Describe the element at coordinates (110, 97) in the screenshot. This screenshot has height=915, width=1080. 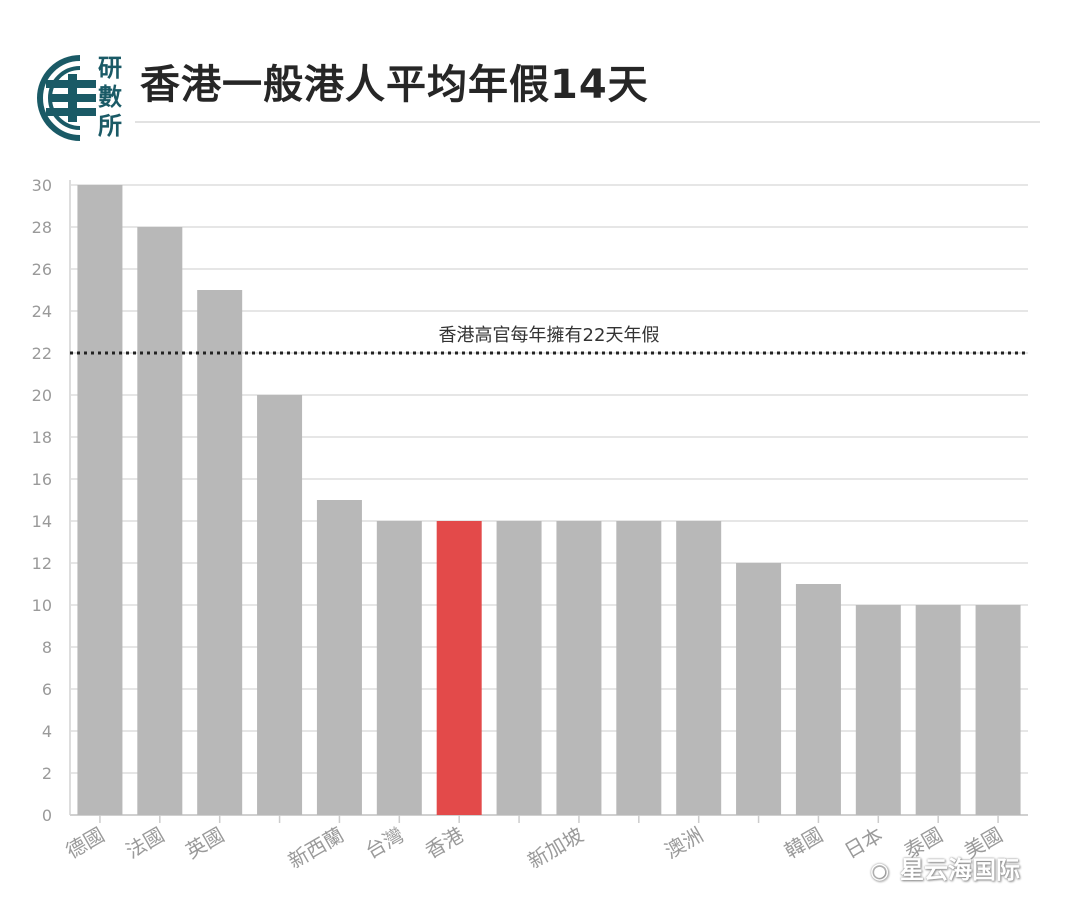
I see `logo-char: 數` at that location.